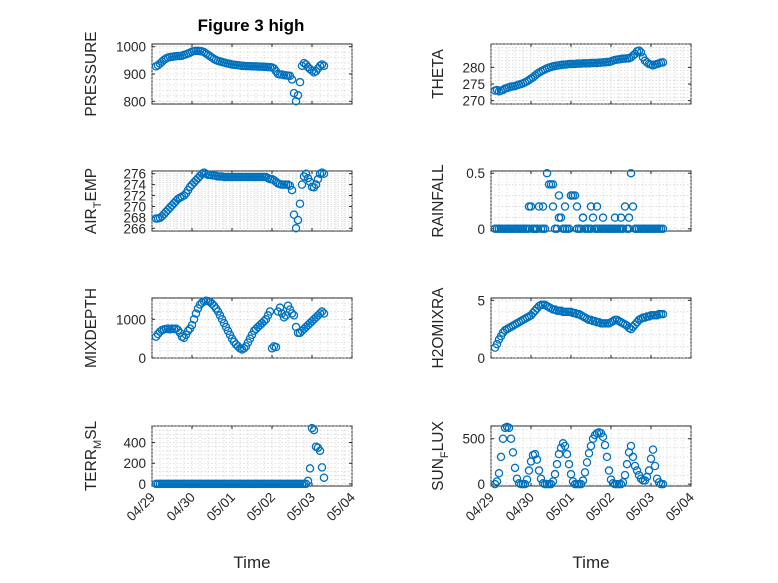  I want to click on y-axis-label: AIRTEMP, so click(93, 201).